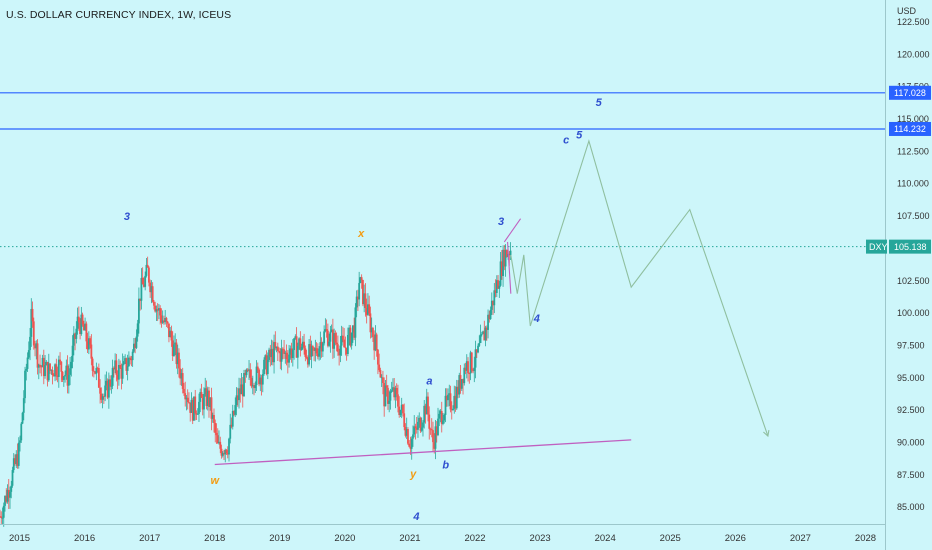 This screenshot has height=550, width=932. I want to click on wave-label: 5, so click(579, 135).